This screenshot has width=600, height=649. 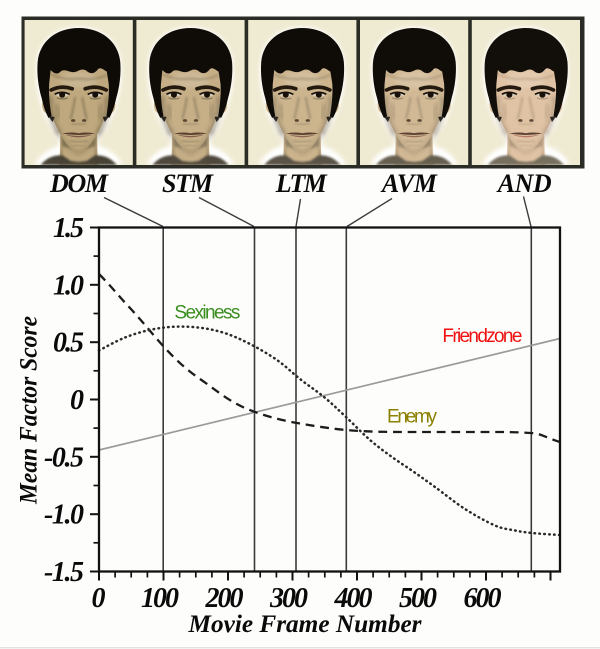 I want to click on svg-text: AND, so click(x=524, y=183).